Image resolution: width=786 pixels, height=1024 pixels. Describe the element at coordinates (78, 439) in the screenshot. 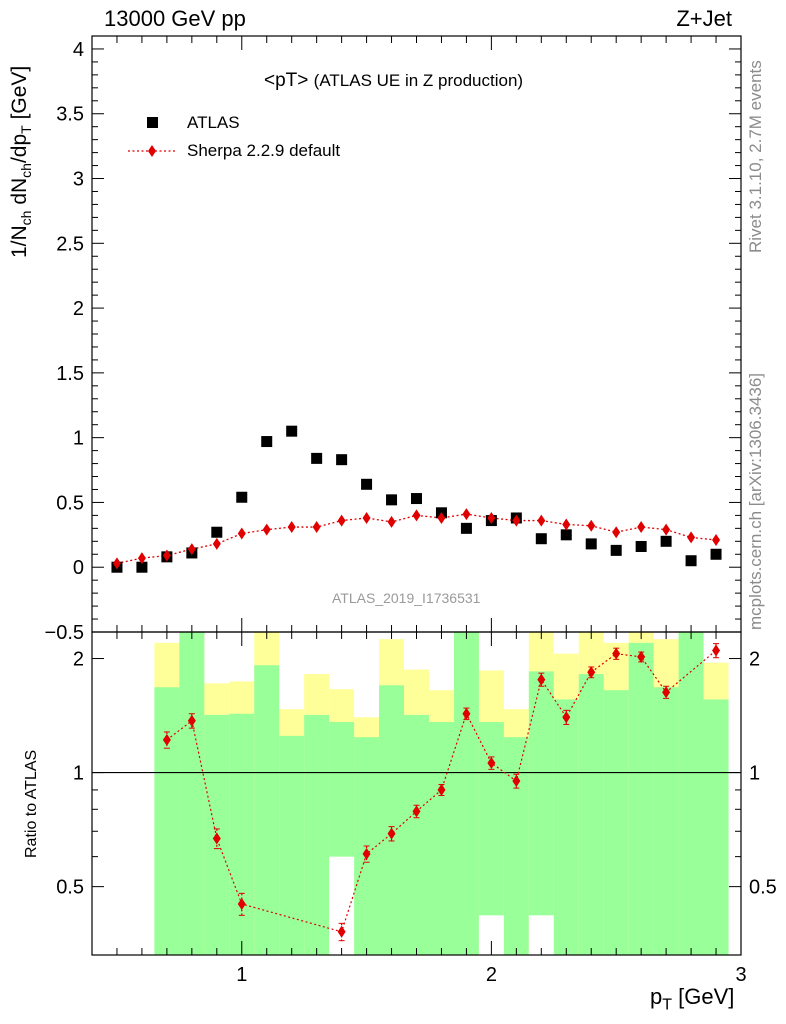

I see `main-ytick-label: 1` at that location.